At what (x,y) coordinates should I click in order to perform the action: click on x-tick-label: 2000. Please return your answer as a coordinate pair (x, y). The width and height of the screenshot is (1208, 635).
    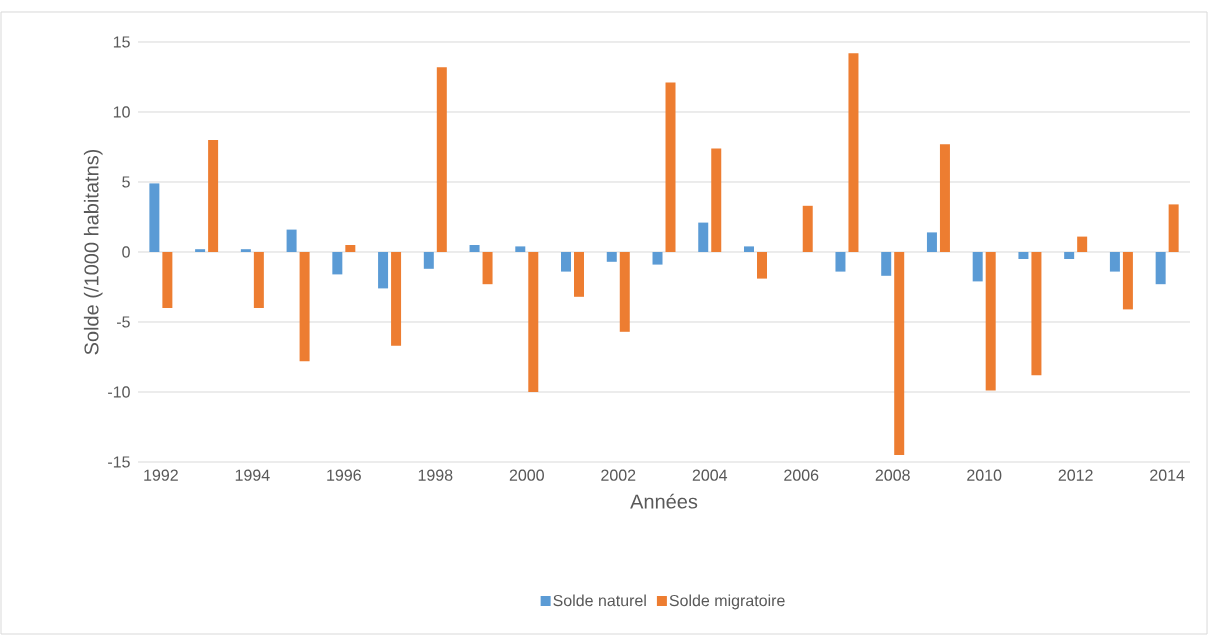
    Looking at the image, I should click on (526, 475).